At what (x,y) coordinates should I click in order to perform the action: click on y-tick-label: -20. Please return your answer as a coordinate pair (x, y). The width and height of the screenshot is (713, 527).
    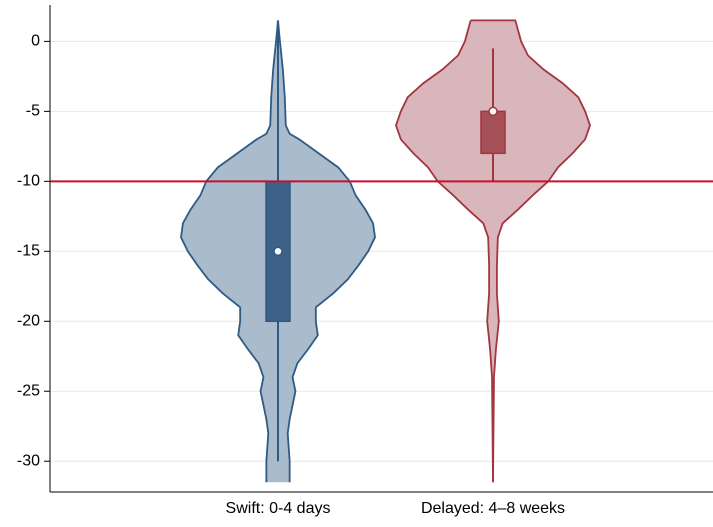
    Looking at the image, I should click on (28, 320).